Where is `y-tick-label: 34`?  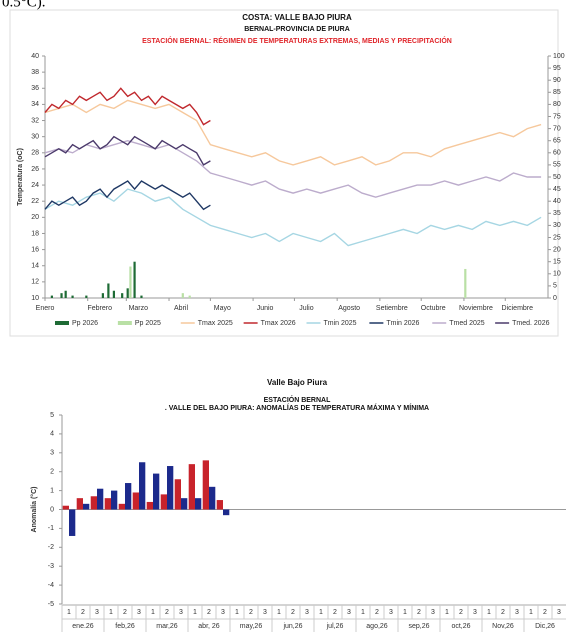
y-tick-label: 34 is located at coordinates (35, 104).